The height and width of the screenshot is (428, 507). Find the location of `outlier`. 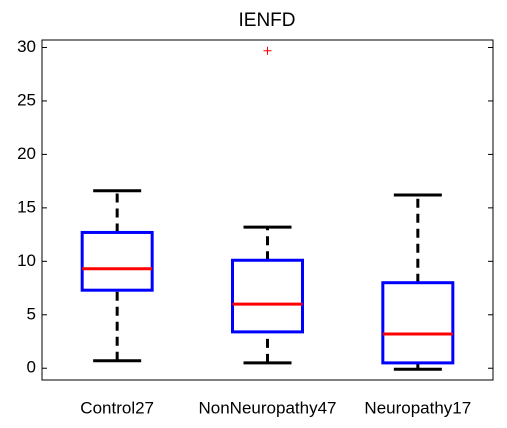

outlier is located at coordinates (267, 50).